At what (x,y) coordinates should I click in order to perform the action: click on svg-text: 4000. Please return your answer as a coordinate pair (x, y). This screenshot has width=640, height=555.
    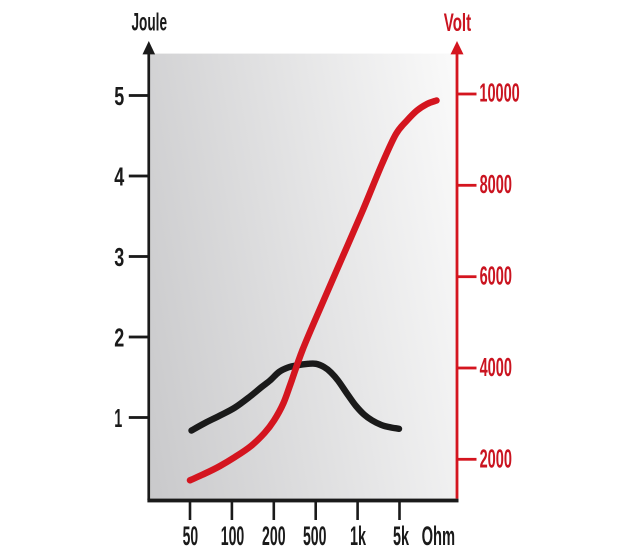
    Looking at the image, I should click on (496, 368).